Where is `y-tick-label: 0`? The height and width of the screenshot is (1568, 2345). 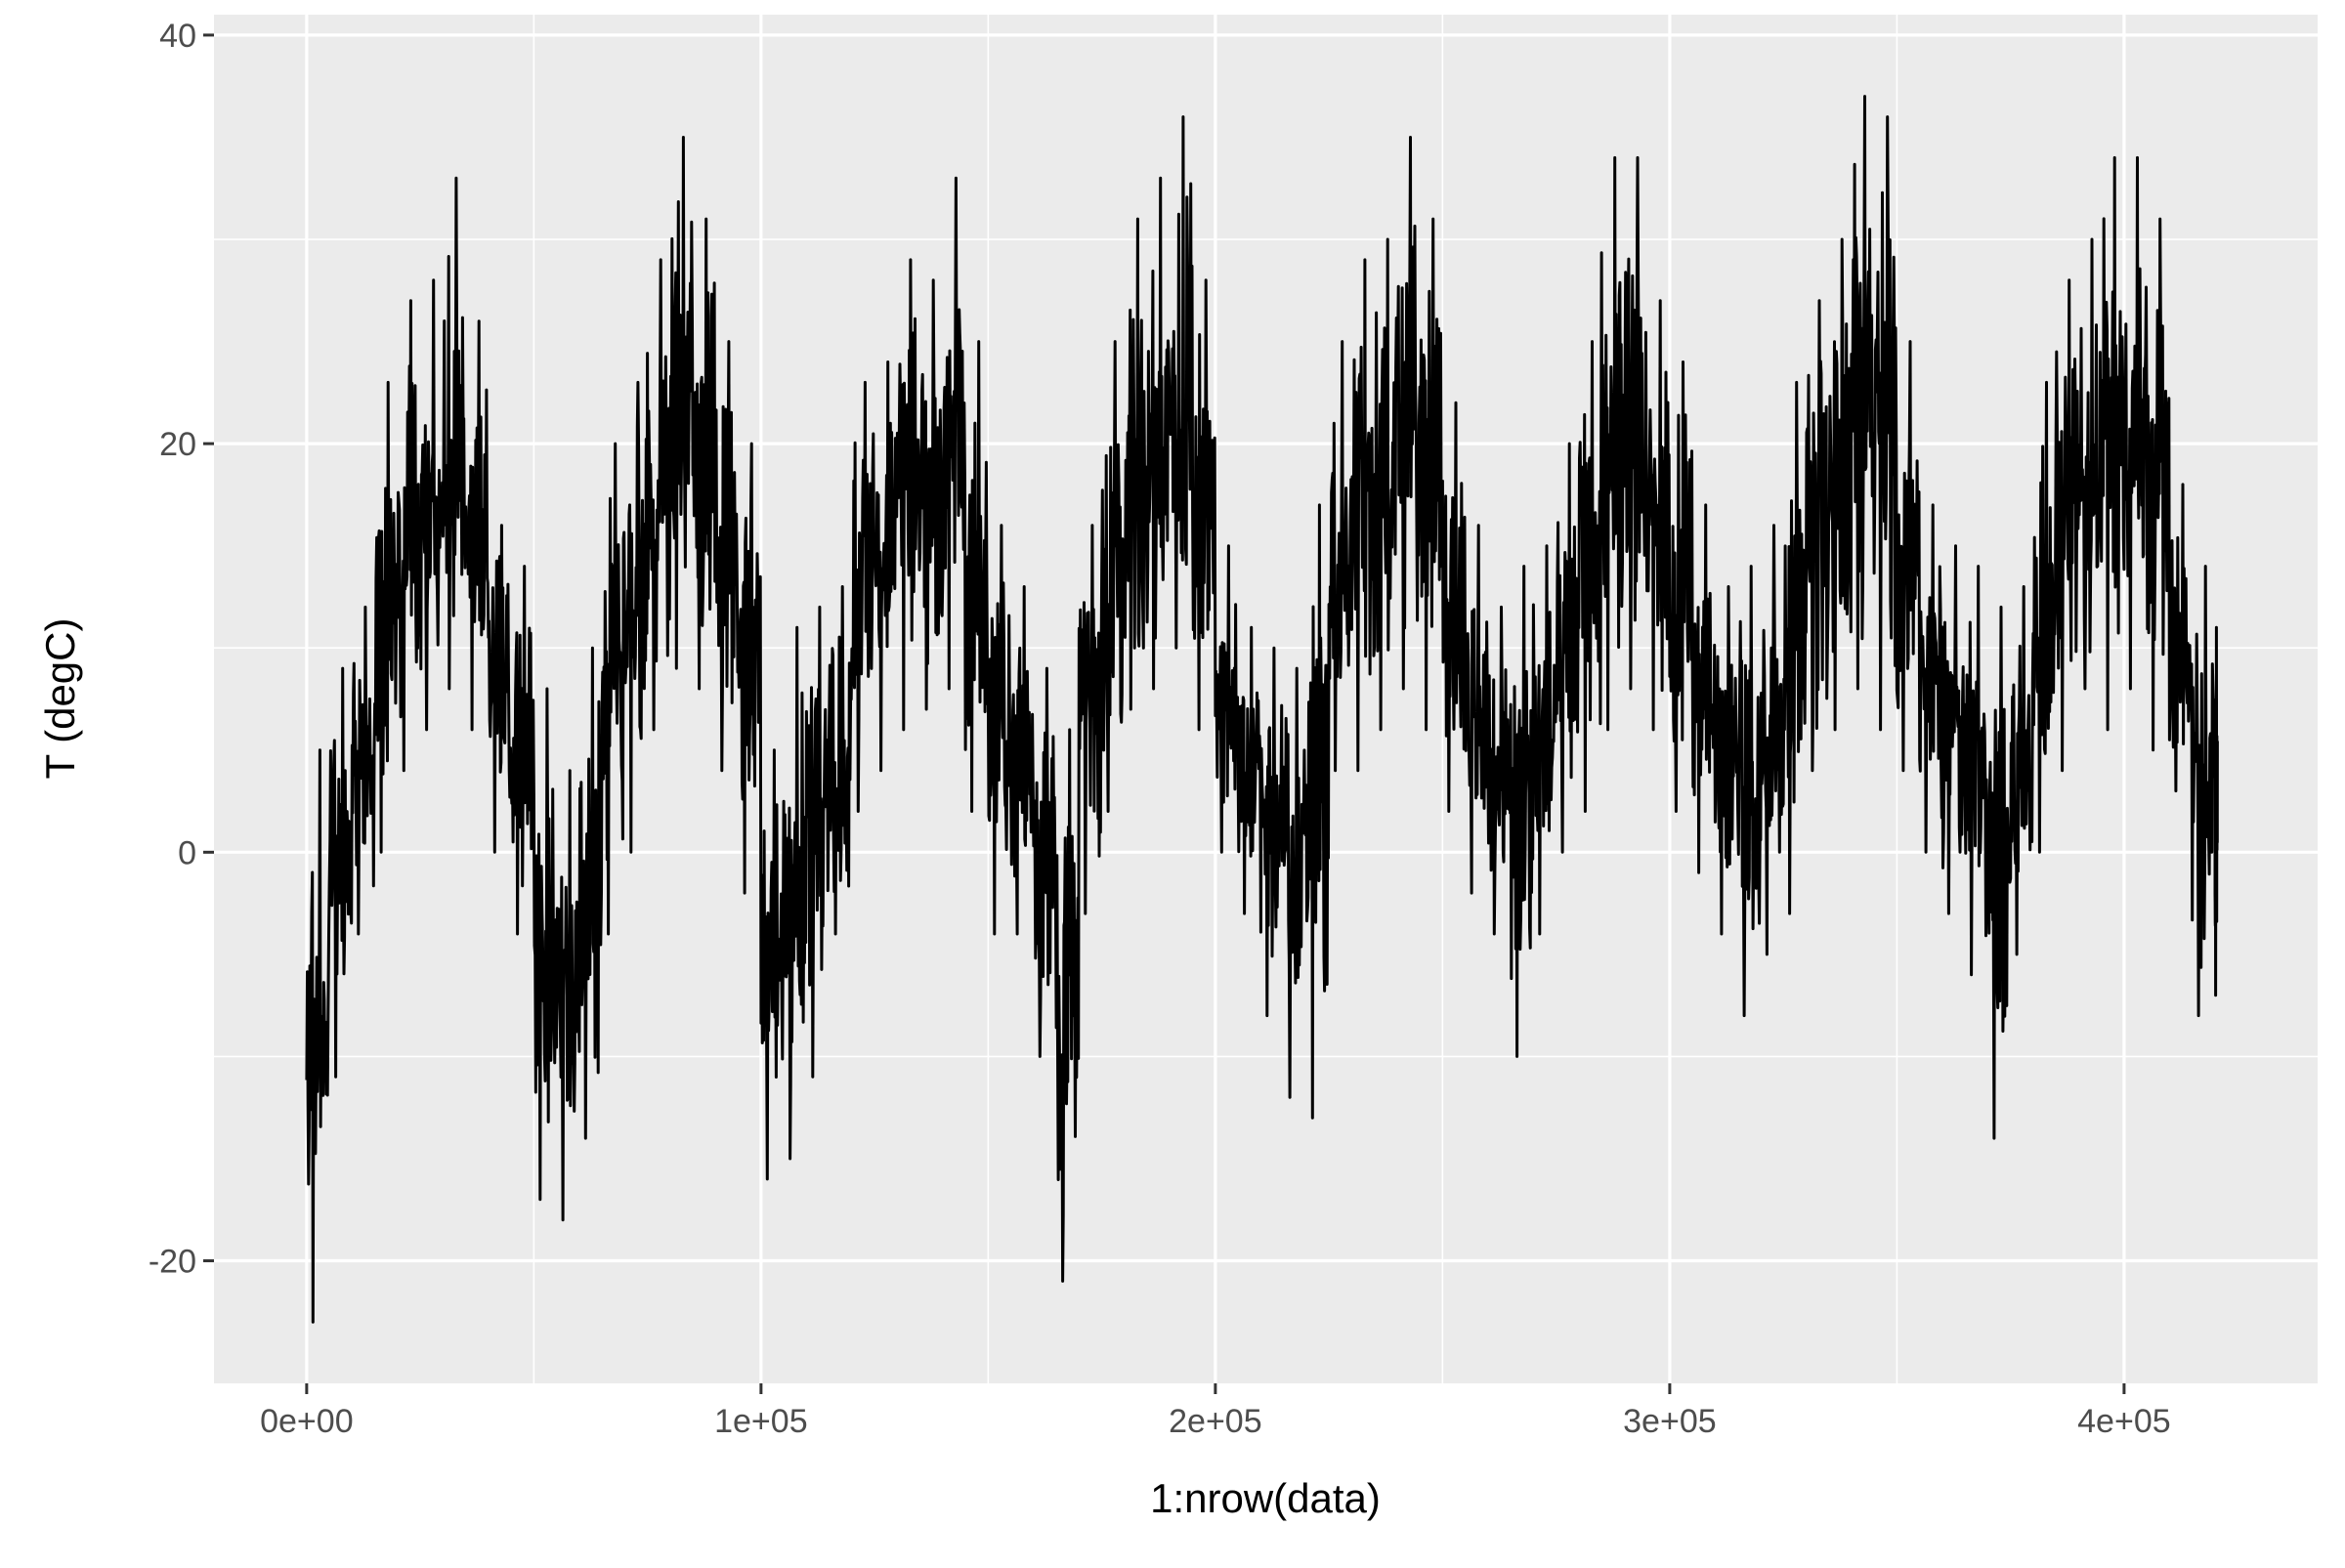 y-tick-label: 0 is located at coordinates (187, 852).